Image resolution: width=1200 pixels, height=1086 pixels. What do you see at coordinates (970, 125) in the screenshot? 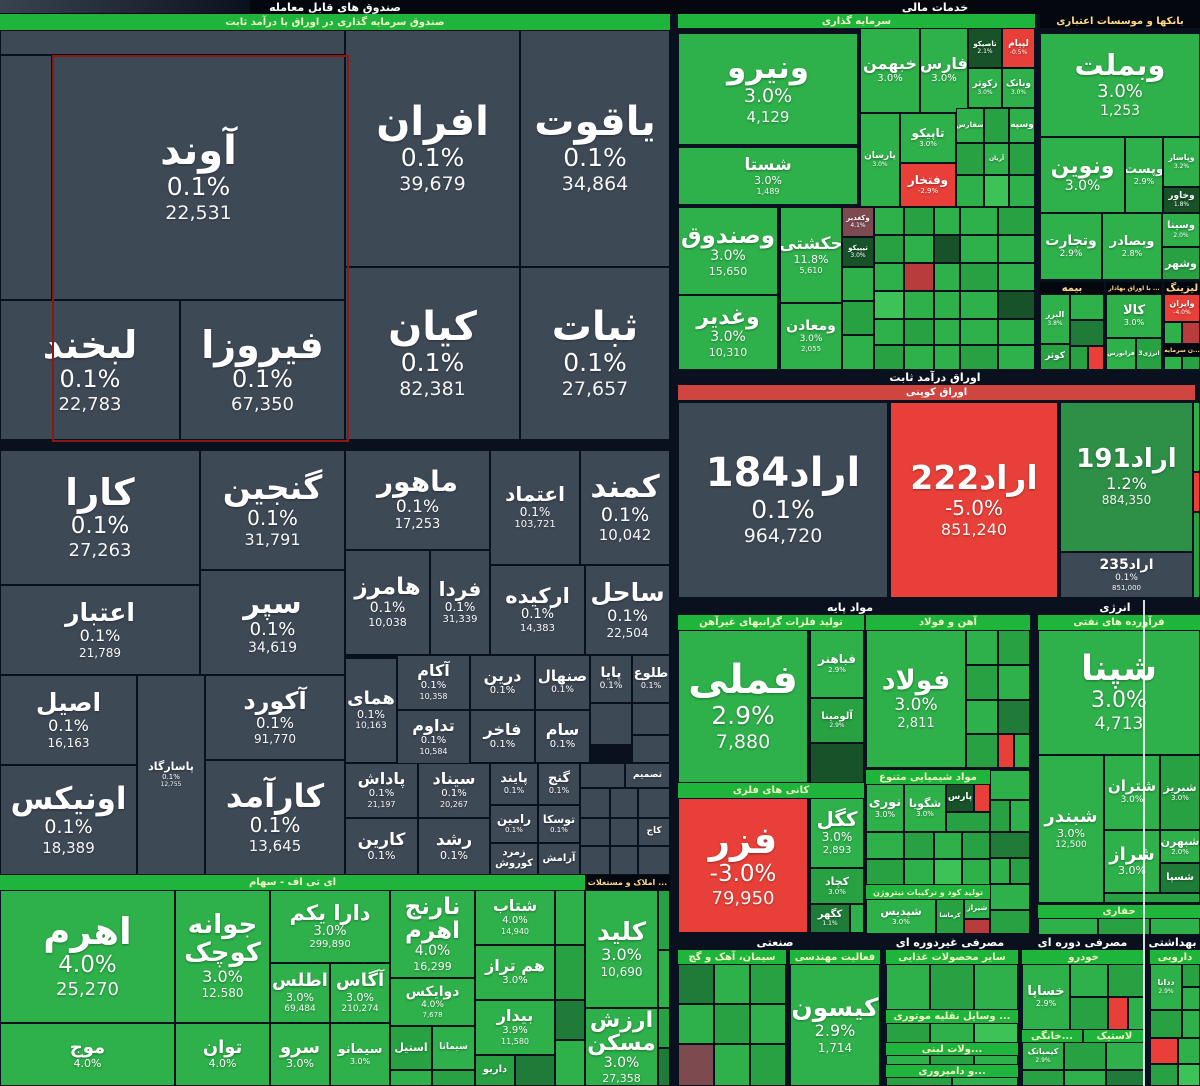
I see `tile-سفارس: سفارس` at bounding box center [970, 125].